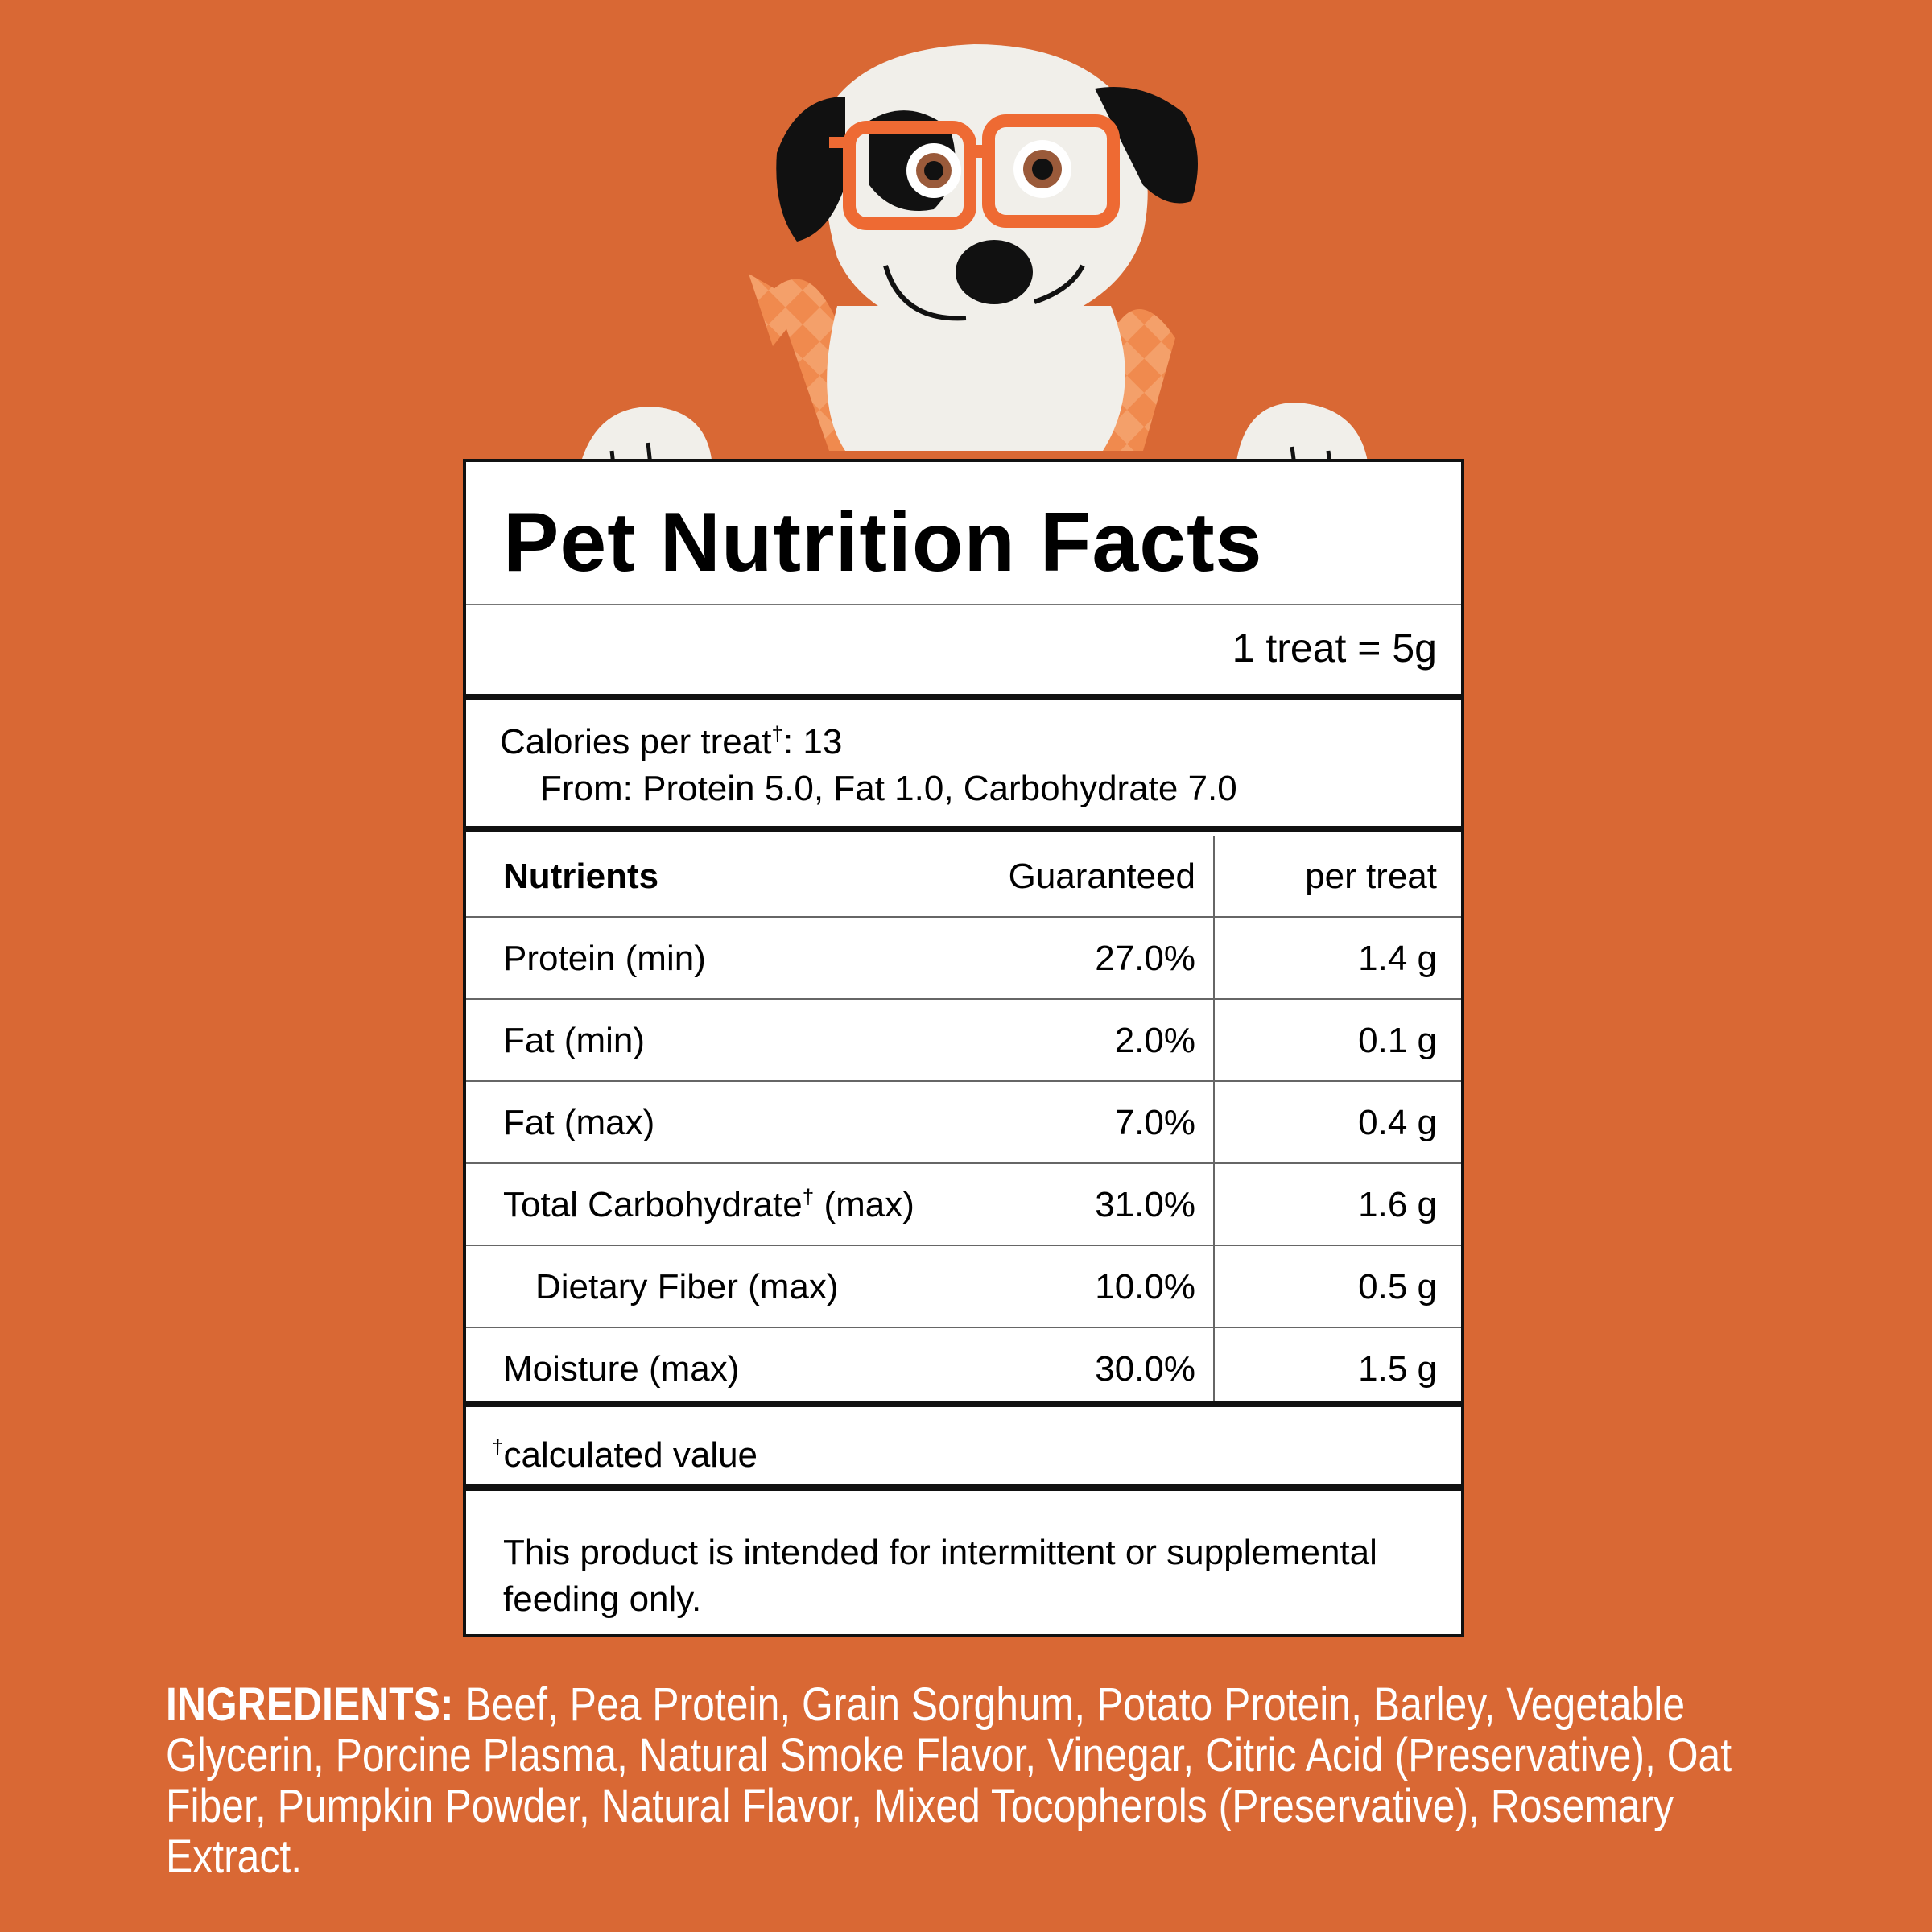  Describe the element at coordinates (883, 542) in the screenshot. I see `panel-title: Pet Nutrition Facts` at that location.